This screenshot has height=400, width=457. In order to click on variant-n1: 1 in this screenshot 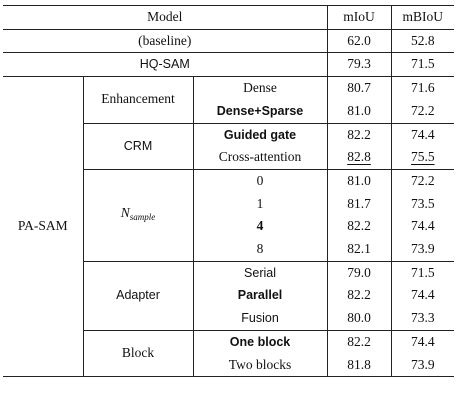, I will do `click(260, 204)`.